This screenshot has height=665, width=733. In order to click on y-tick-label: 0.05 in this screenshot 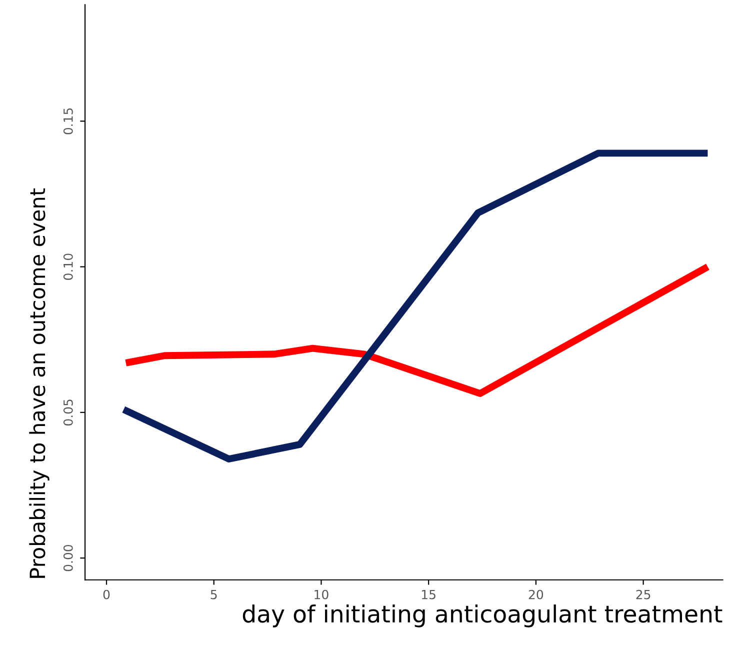, I will do `click(68, 413)`.